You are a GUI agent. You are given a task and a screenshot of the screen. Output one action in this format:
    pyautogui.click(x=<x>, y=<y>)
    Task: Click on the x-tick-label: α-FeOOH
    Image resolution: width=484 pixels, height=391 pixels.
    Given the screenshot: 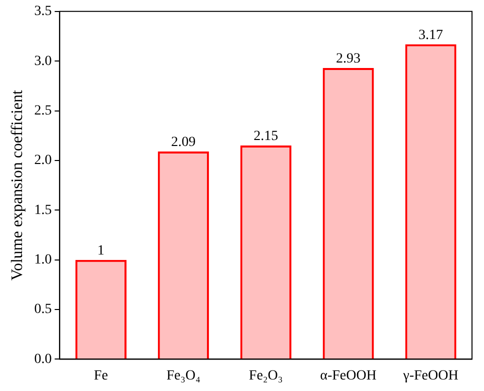 What is the action you would take?
    pyautogui.click(x=348, y=376)
    